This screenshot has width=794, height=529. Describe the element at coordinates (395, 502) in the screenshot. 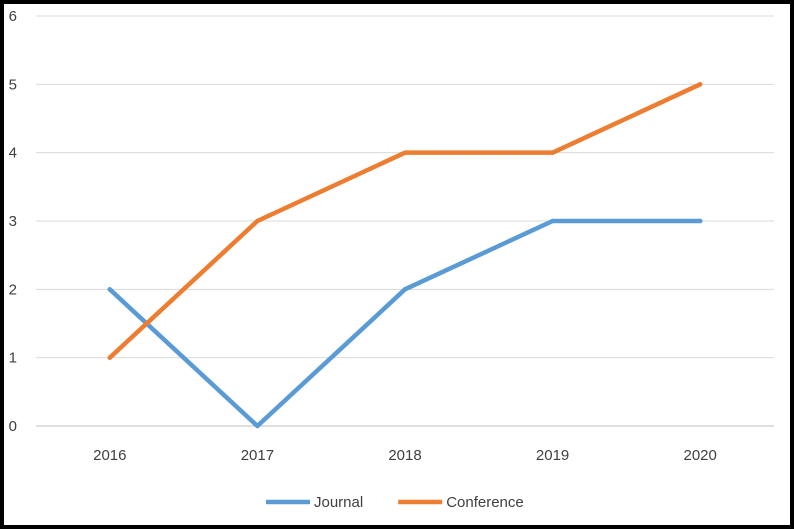

I see `legend: Journal Conference` at that location.